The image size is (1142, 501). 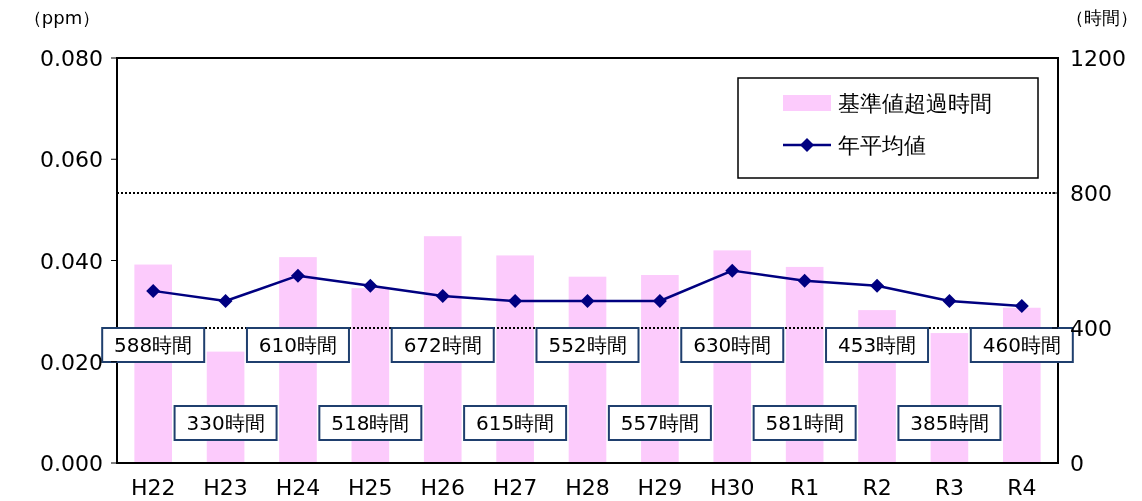 I want to click on y-tick-label: 0.020, so click(x=71, y=362).